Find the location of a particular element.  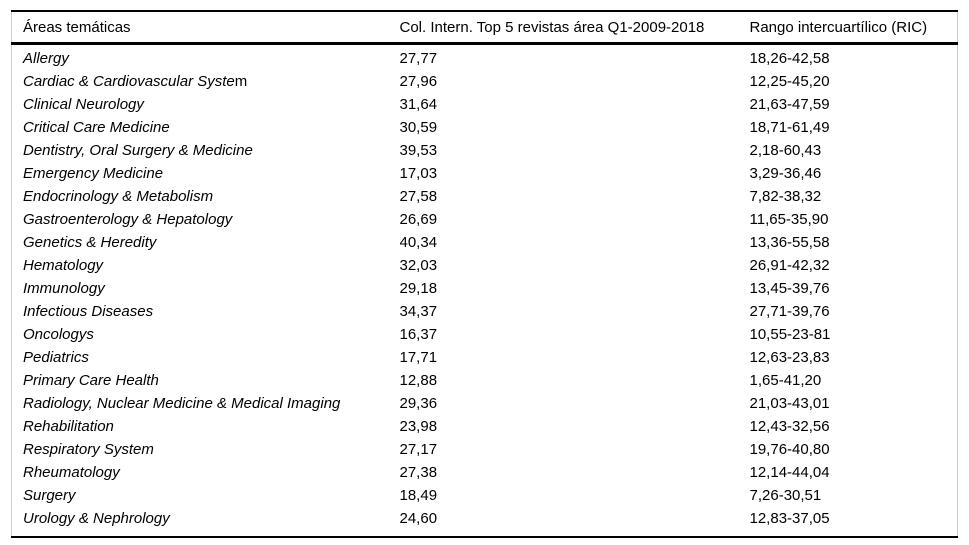

value-cell: 27,58 is located at coordinates (418, 196).